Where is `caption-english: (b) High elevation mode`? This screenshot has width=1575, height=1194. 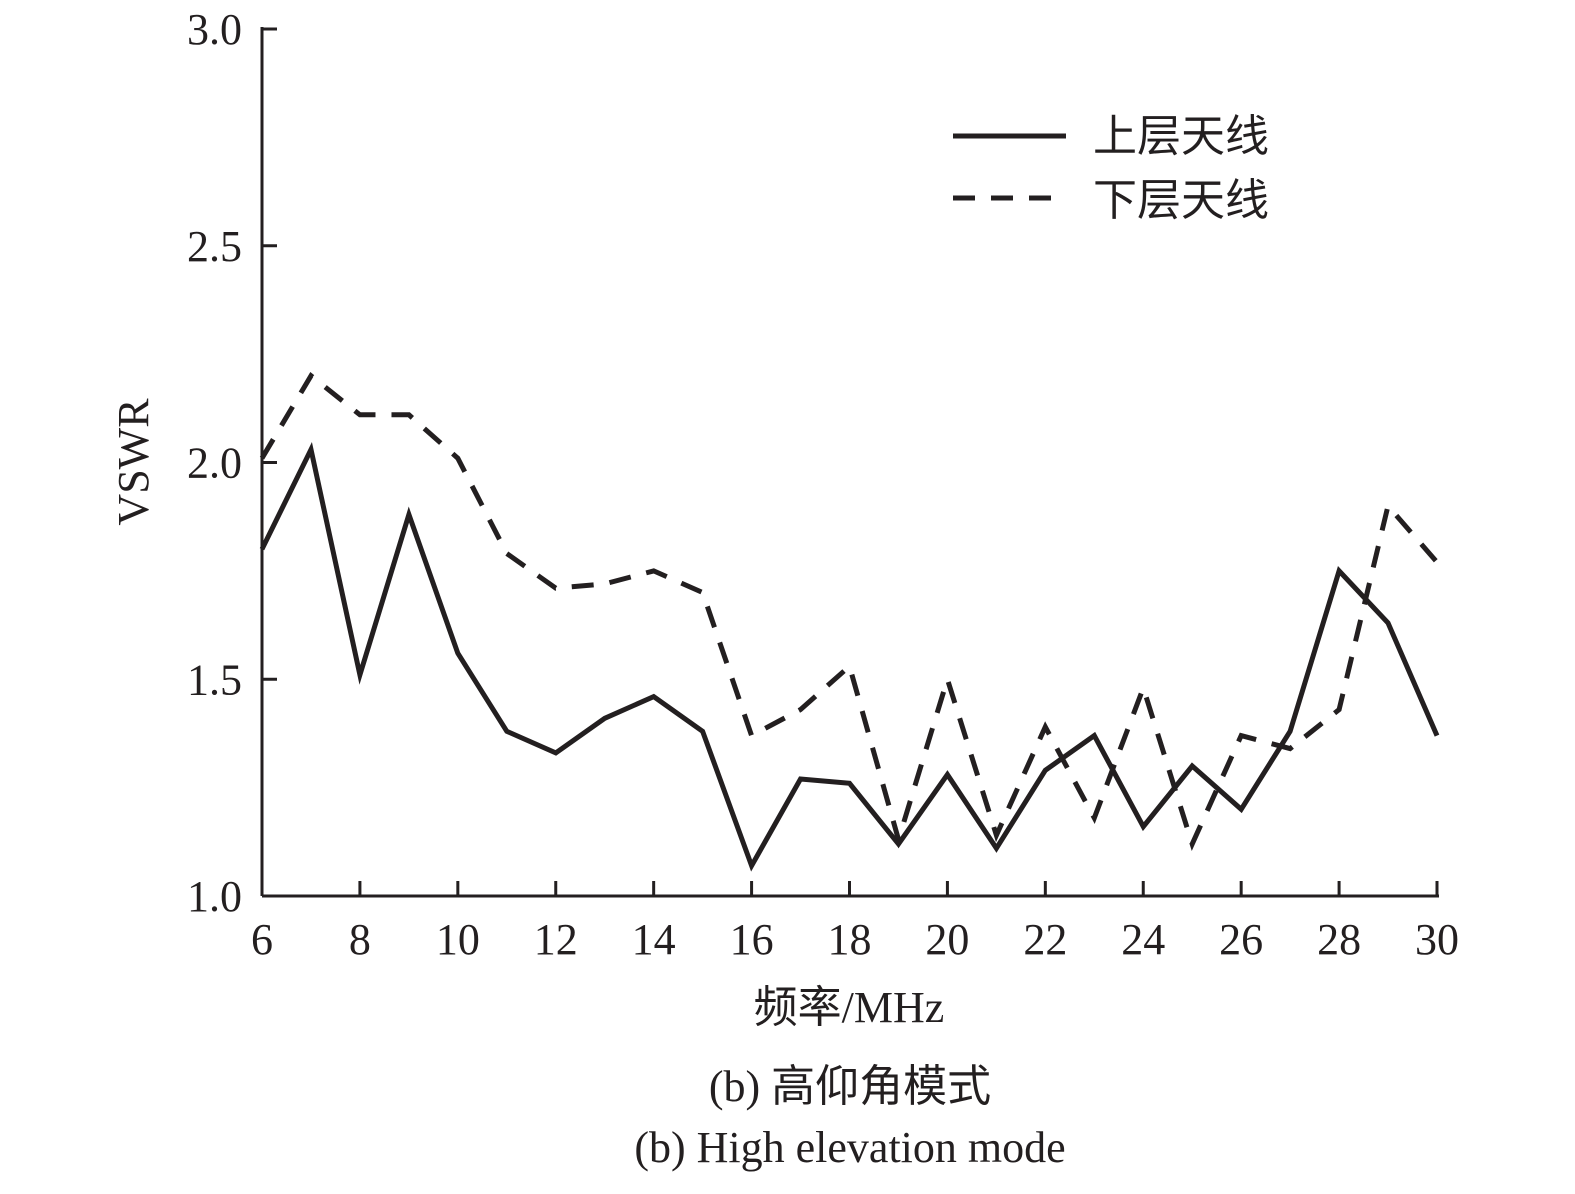
caption-english: (b) High elevation mode is located at coordinates (850, 1147).